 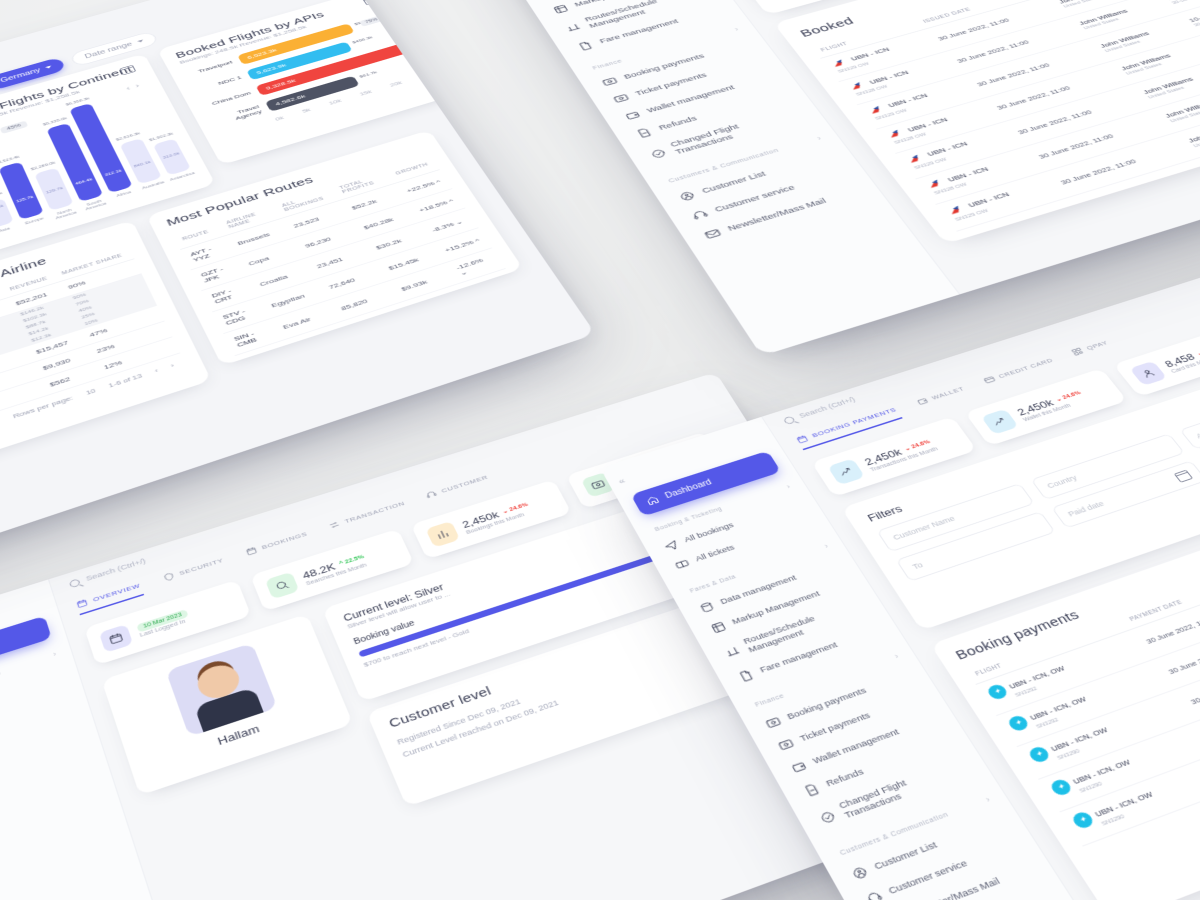 What do you see at coordinates (262, 54) in the screenshot?
I see `bar-label: 6,523.3k` at bounding box center [262, 54].